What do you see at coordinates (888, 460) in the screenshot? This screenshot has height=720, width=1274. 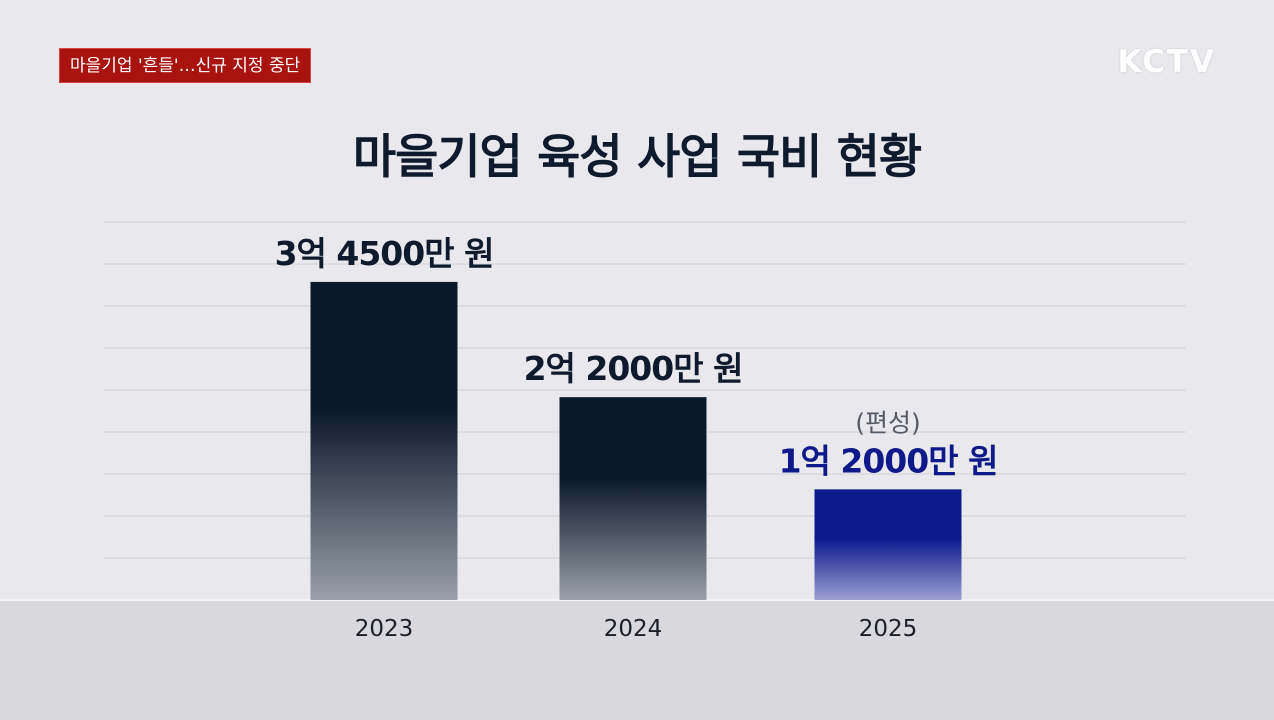 I see `data-label-2025: 1억 2000만 원` at bounding box center [888, 460].